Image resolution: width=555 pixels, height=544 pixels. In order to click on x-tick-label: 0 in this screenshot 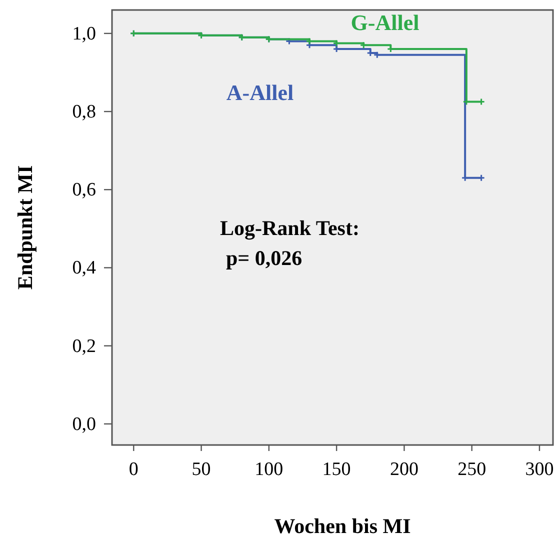, I will do `click(133, 469)`.